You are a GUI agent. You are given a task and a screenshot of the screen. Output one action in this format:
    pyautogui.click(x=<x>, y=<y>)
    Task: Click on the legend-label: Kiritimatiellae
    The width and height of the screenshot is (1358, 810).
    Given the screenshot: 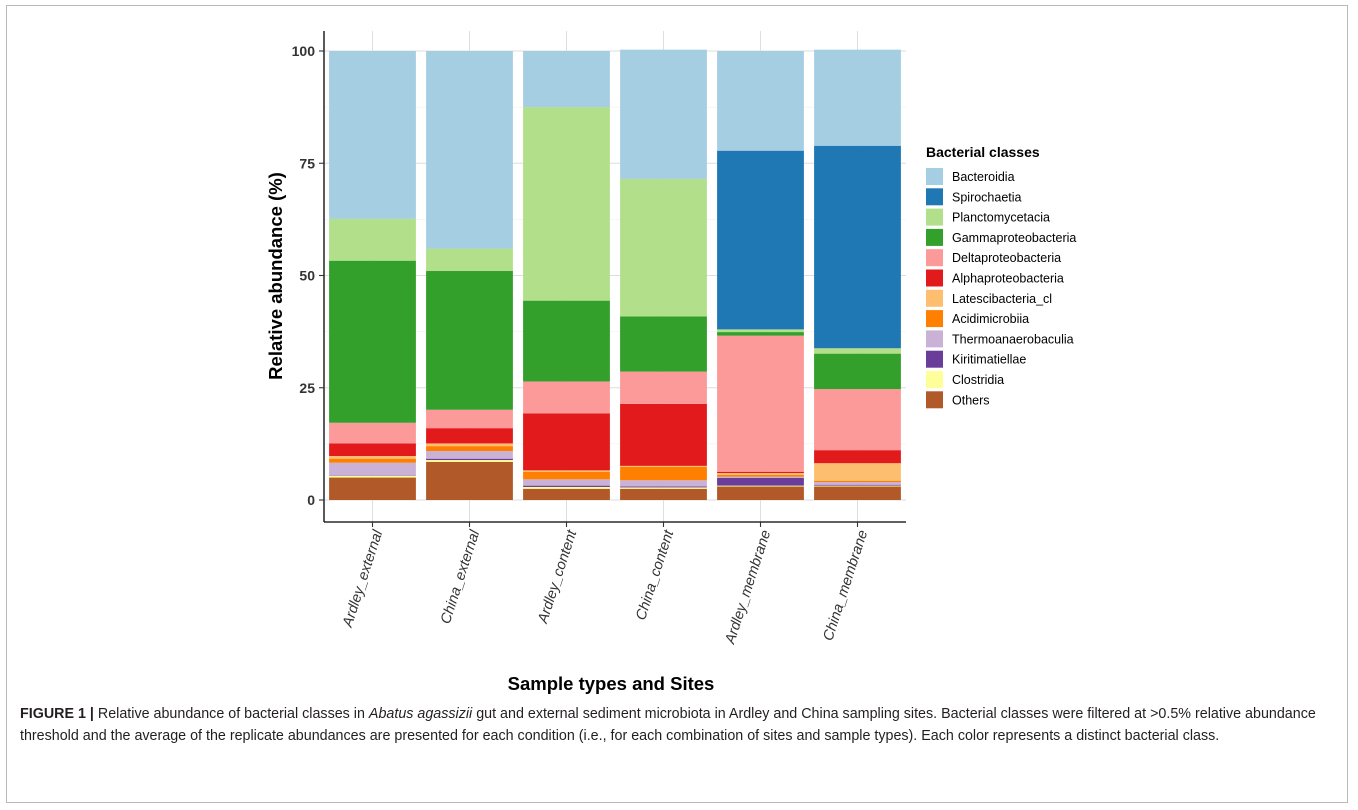 What is the action you would take?
    pyautogui.click(x=989, y=360)
    